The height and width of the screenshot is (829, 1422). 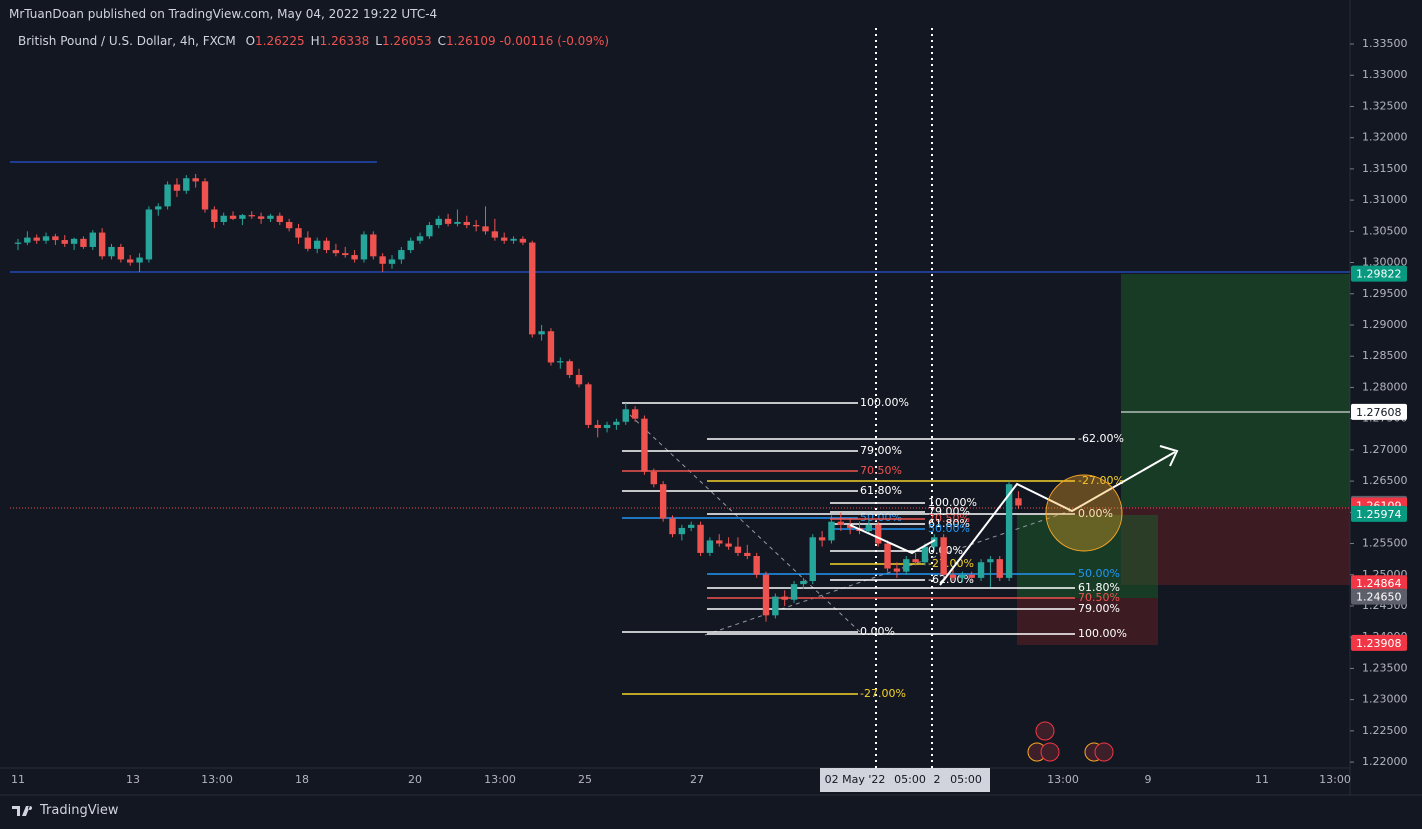 I want to click on price-tick-label: 1.26500, so click(x=1385, y=480).